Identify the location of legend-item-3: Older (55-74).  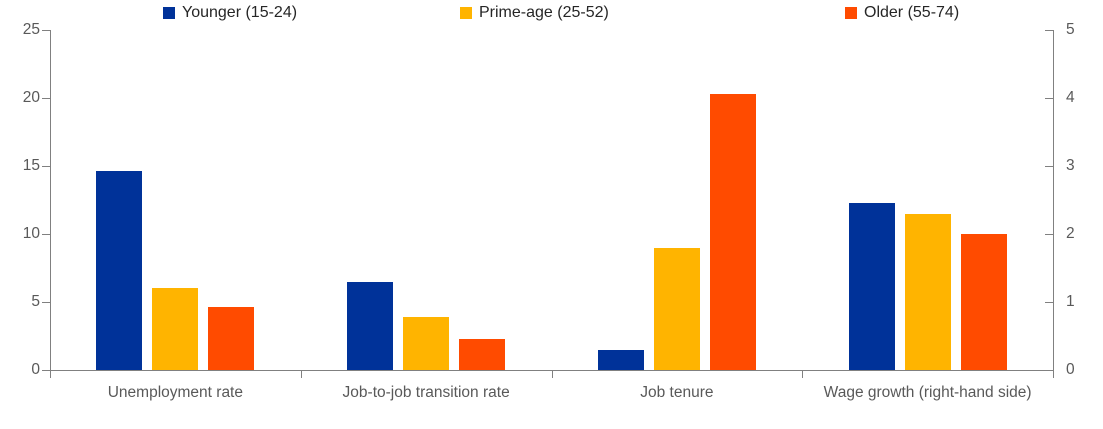
(902, 13).